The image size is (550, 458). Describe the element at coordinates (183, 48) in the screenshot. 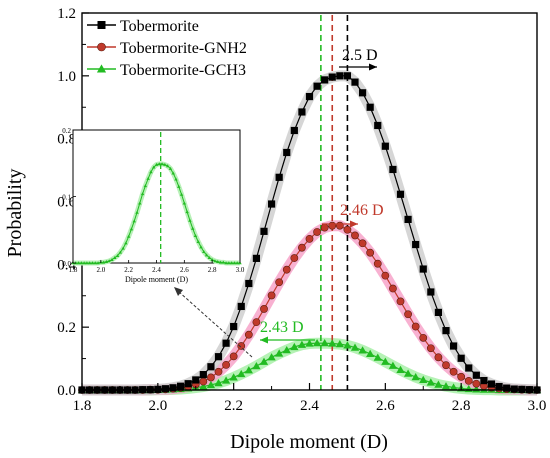

I see `legend-label-1: Tobermorite-GNH2` at that location.